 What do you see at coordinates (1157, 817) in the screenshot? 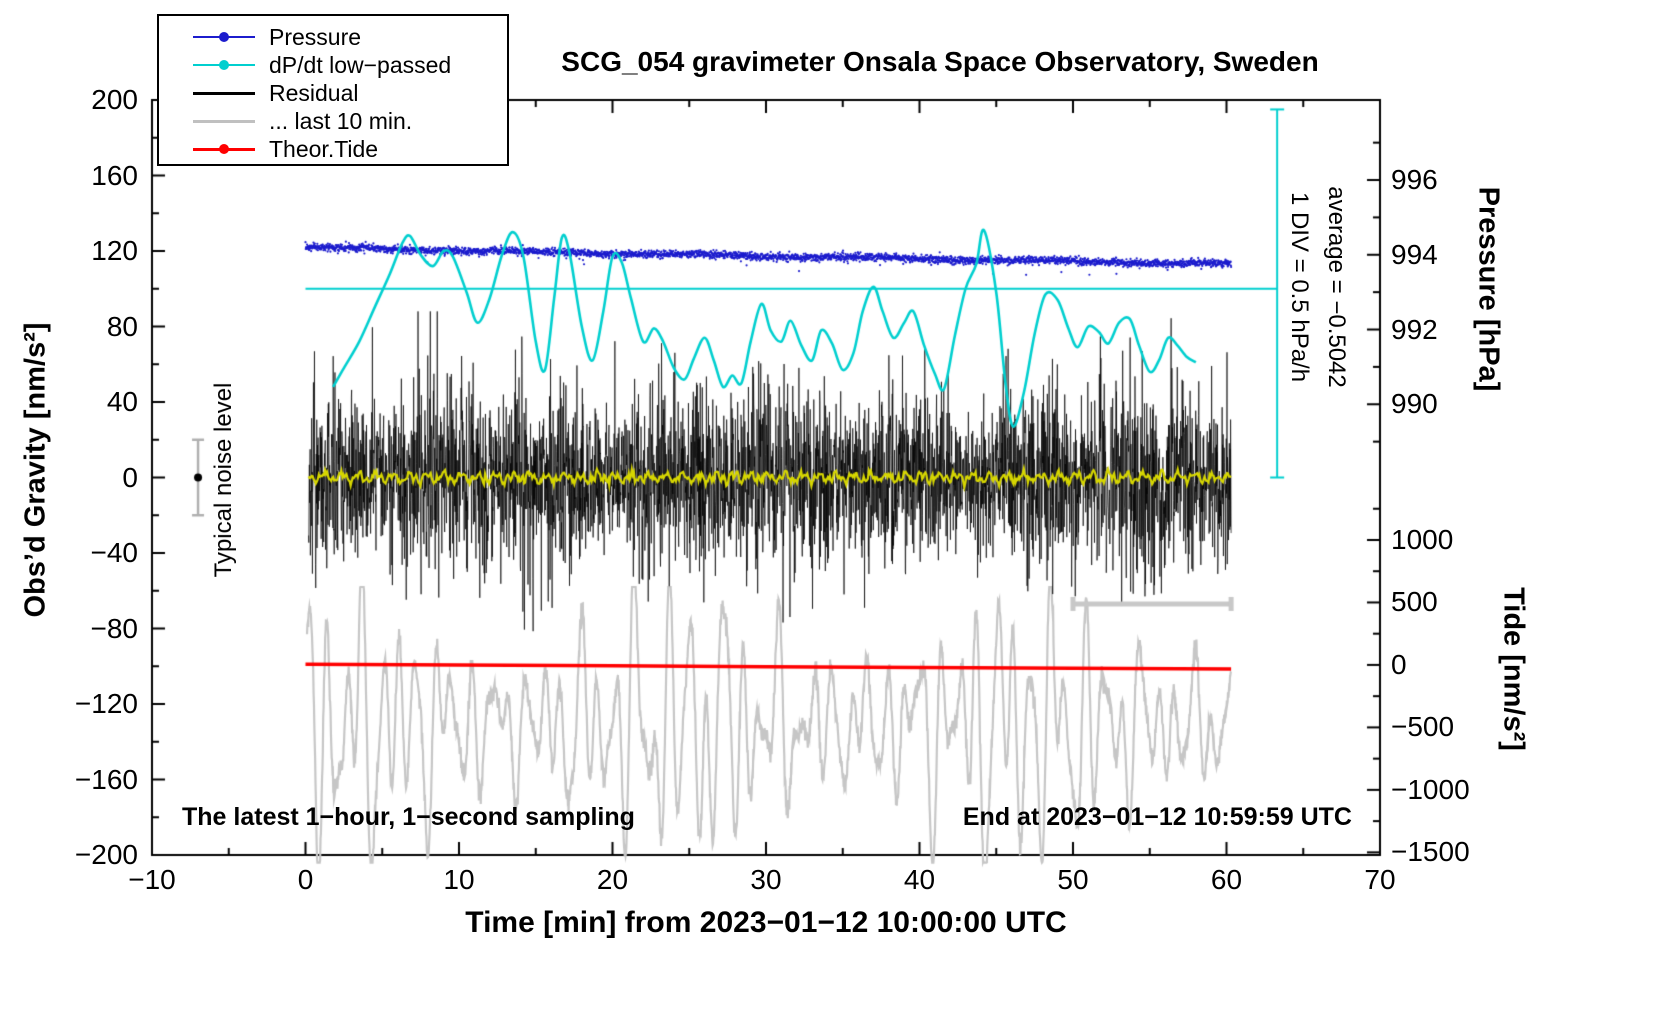
I see `end-note: End at 2023−01−12 10:59:59 UTC` at bounding box center [1157, 817].